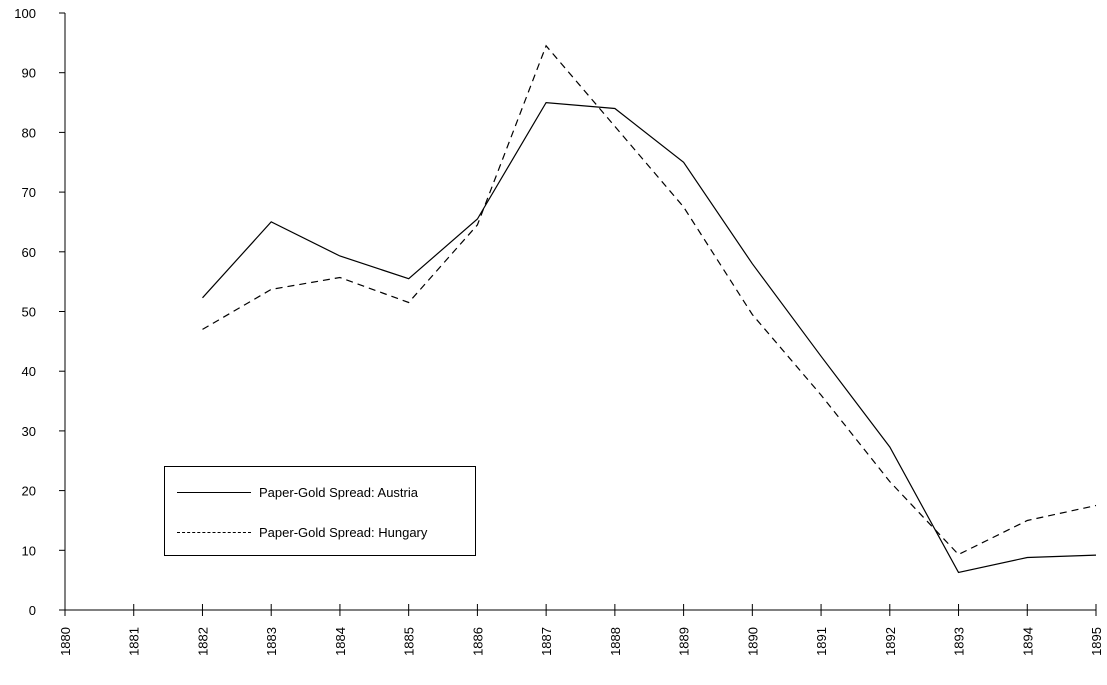 The width and height of the screenshot is (1107, 685). Describe the element at coordinates (615, 641) in the screenshot. I see `x-tick-label: 1888` at that location.